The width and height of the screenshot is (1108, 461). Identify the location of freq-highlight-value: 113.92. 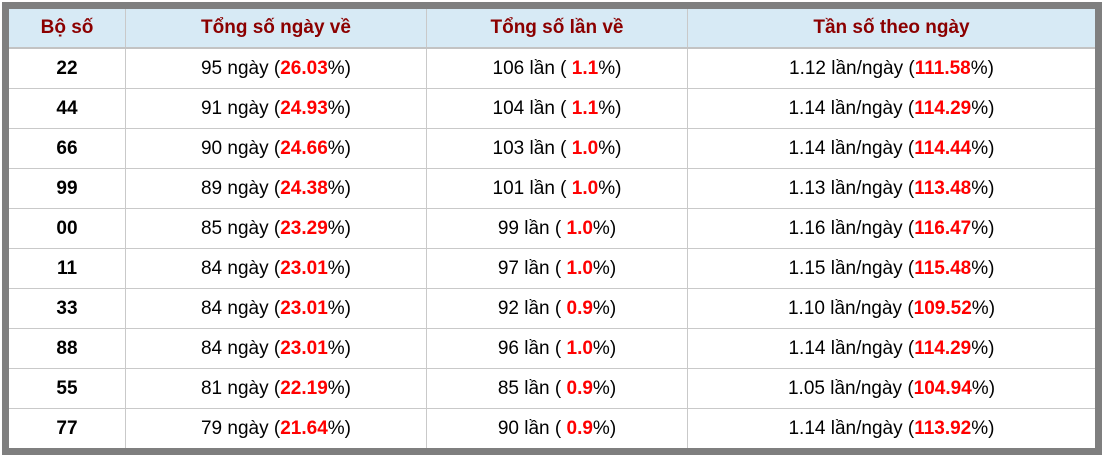
(943, 428).